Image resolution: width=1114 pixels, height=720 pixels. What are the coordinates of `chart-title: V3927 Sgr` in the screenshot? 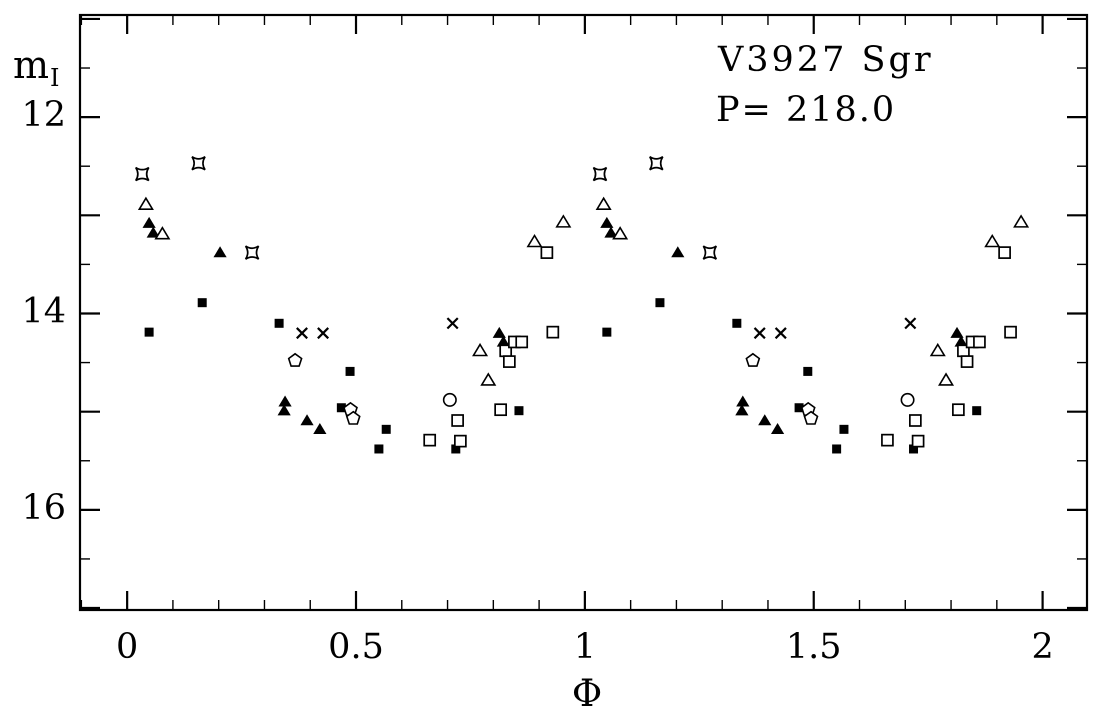 It's located at (826, 60).